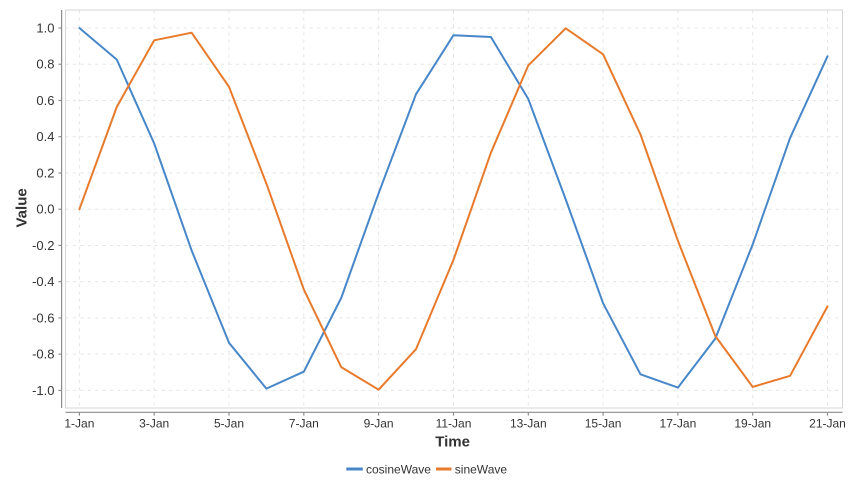 Image resolution: width=854 pixels, height=480 pixels. Describe the element at coordinates (43, 281) in the screenshot. I see `svg-text: -0.4` at that location.